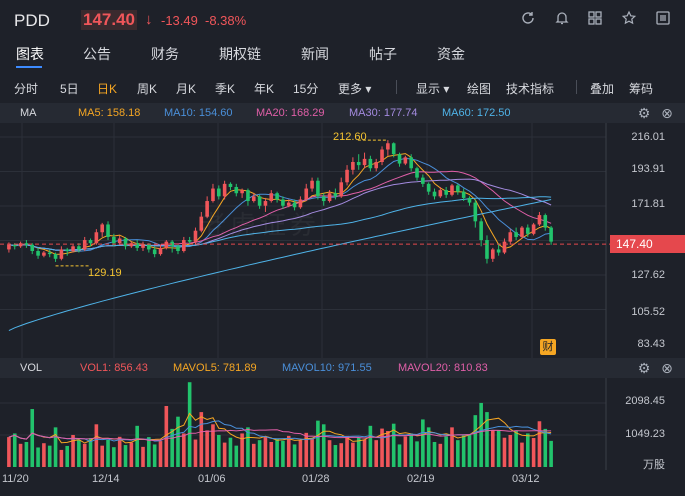  Describe the element at coordinates (147, 89) in the screenshot. I see `period-weekly: 周K` at that location.